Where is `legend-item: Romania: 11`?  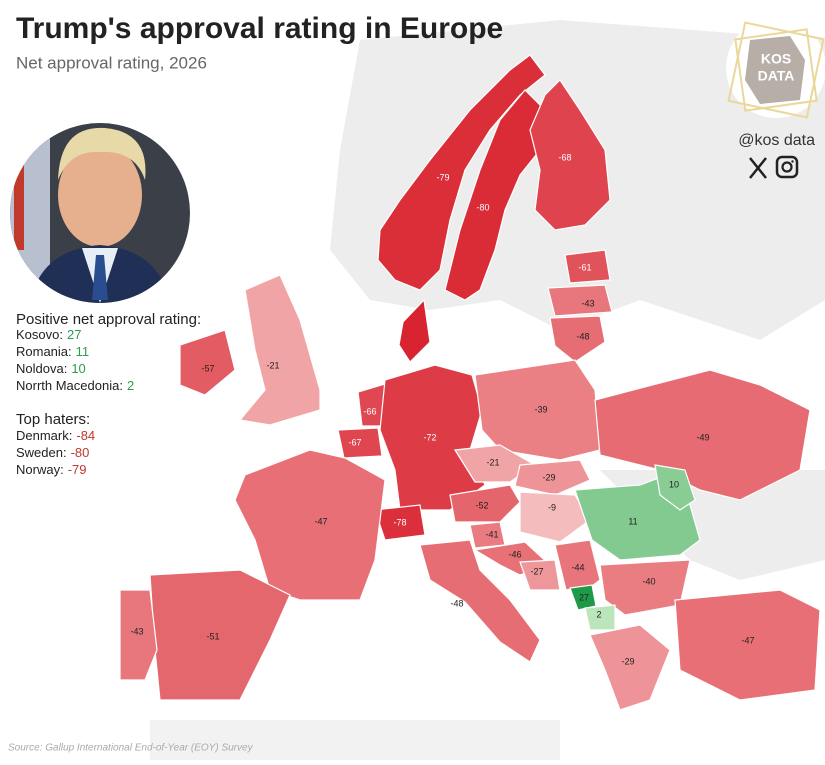 legend-item: Romania: 11 is located at coordinates (52, 351).